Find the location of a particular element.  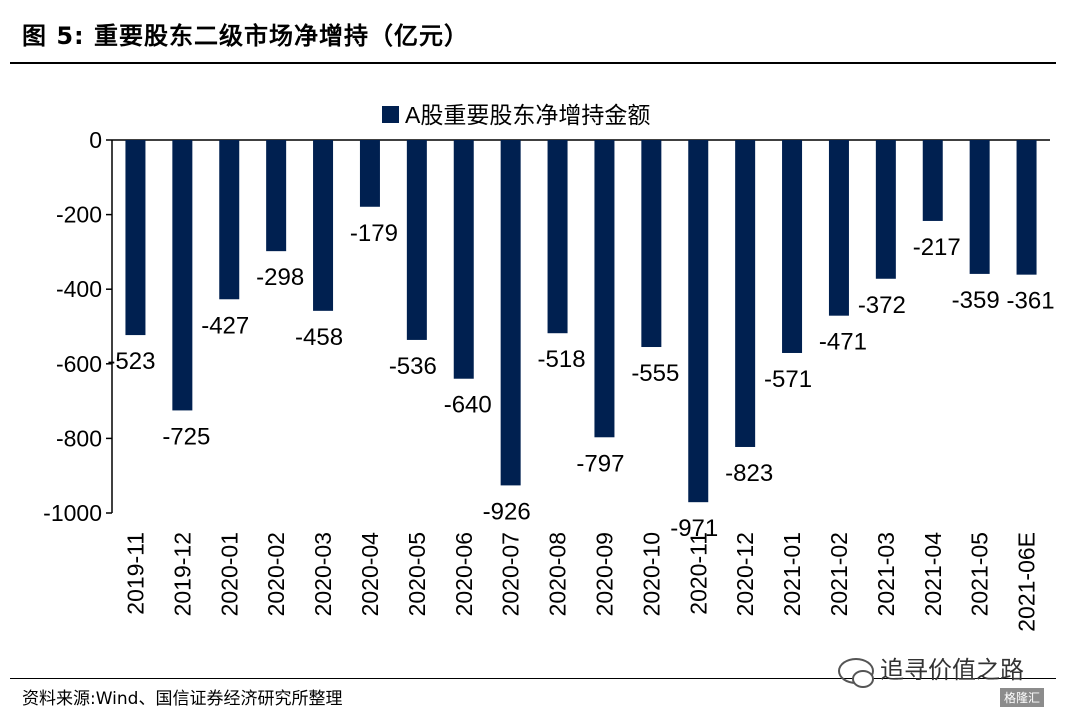

y-tick-label: -600 is located at coordinates (79, 364).